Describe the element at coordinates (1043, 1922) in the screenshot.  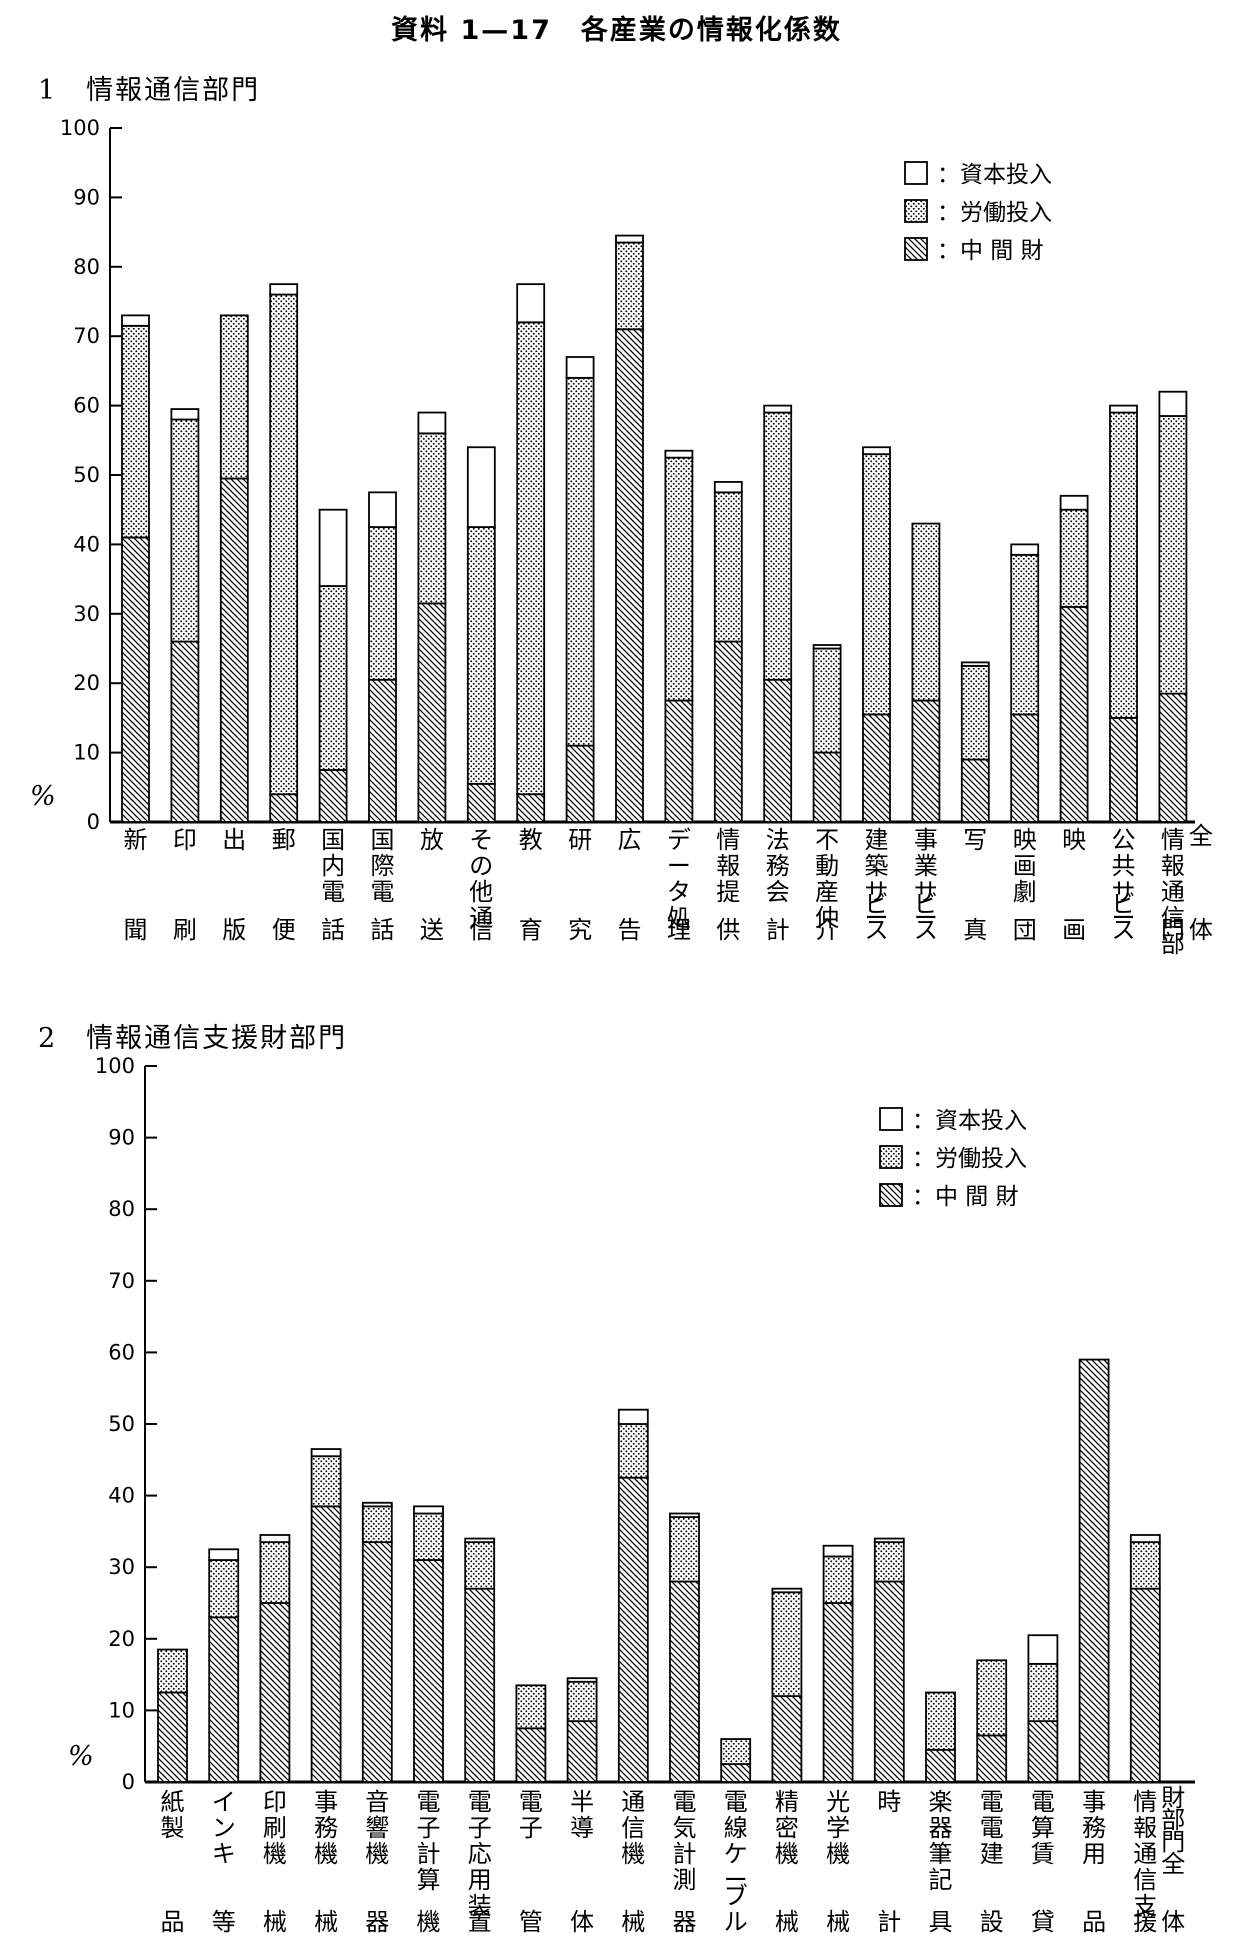
I see `category-label-bottom: 貸` at that location.